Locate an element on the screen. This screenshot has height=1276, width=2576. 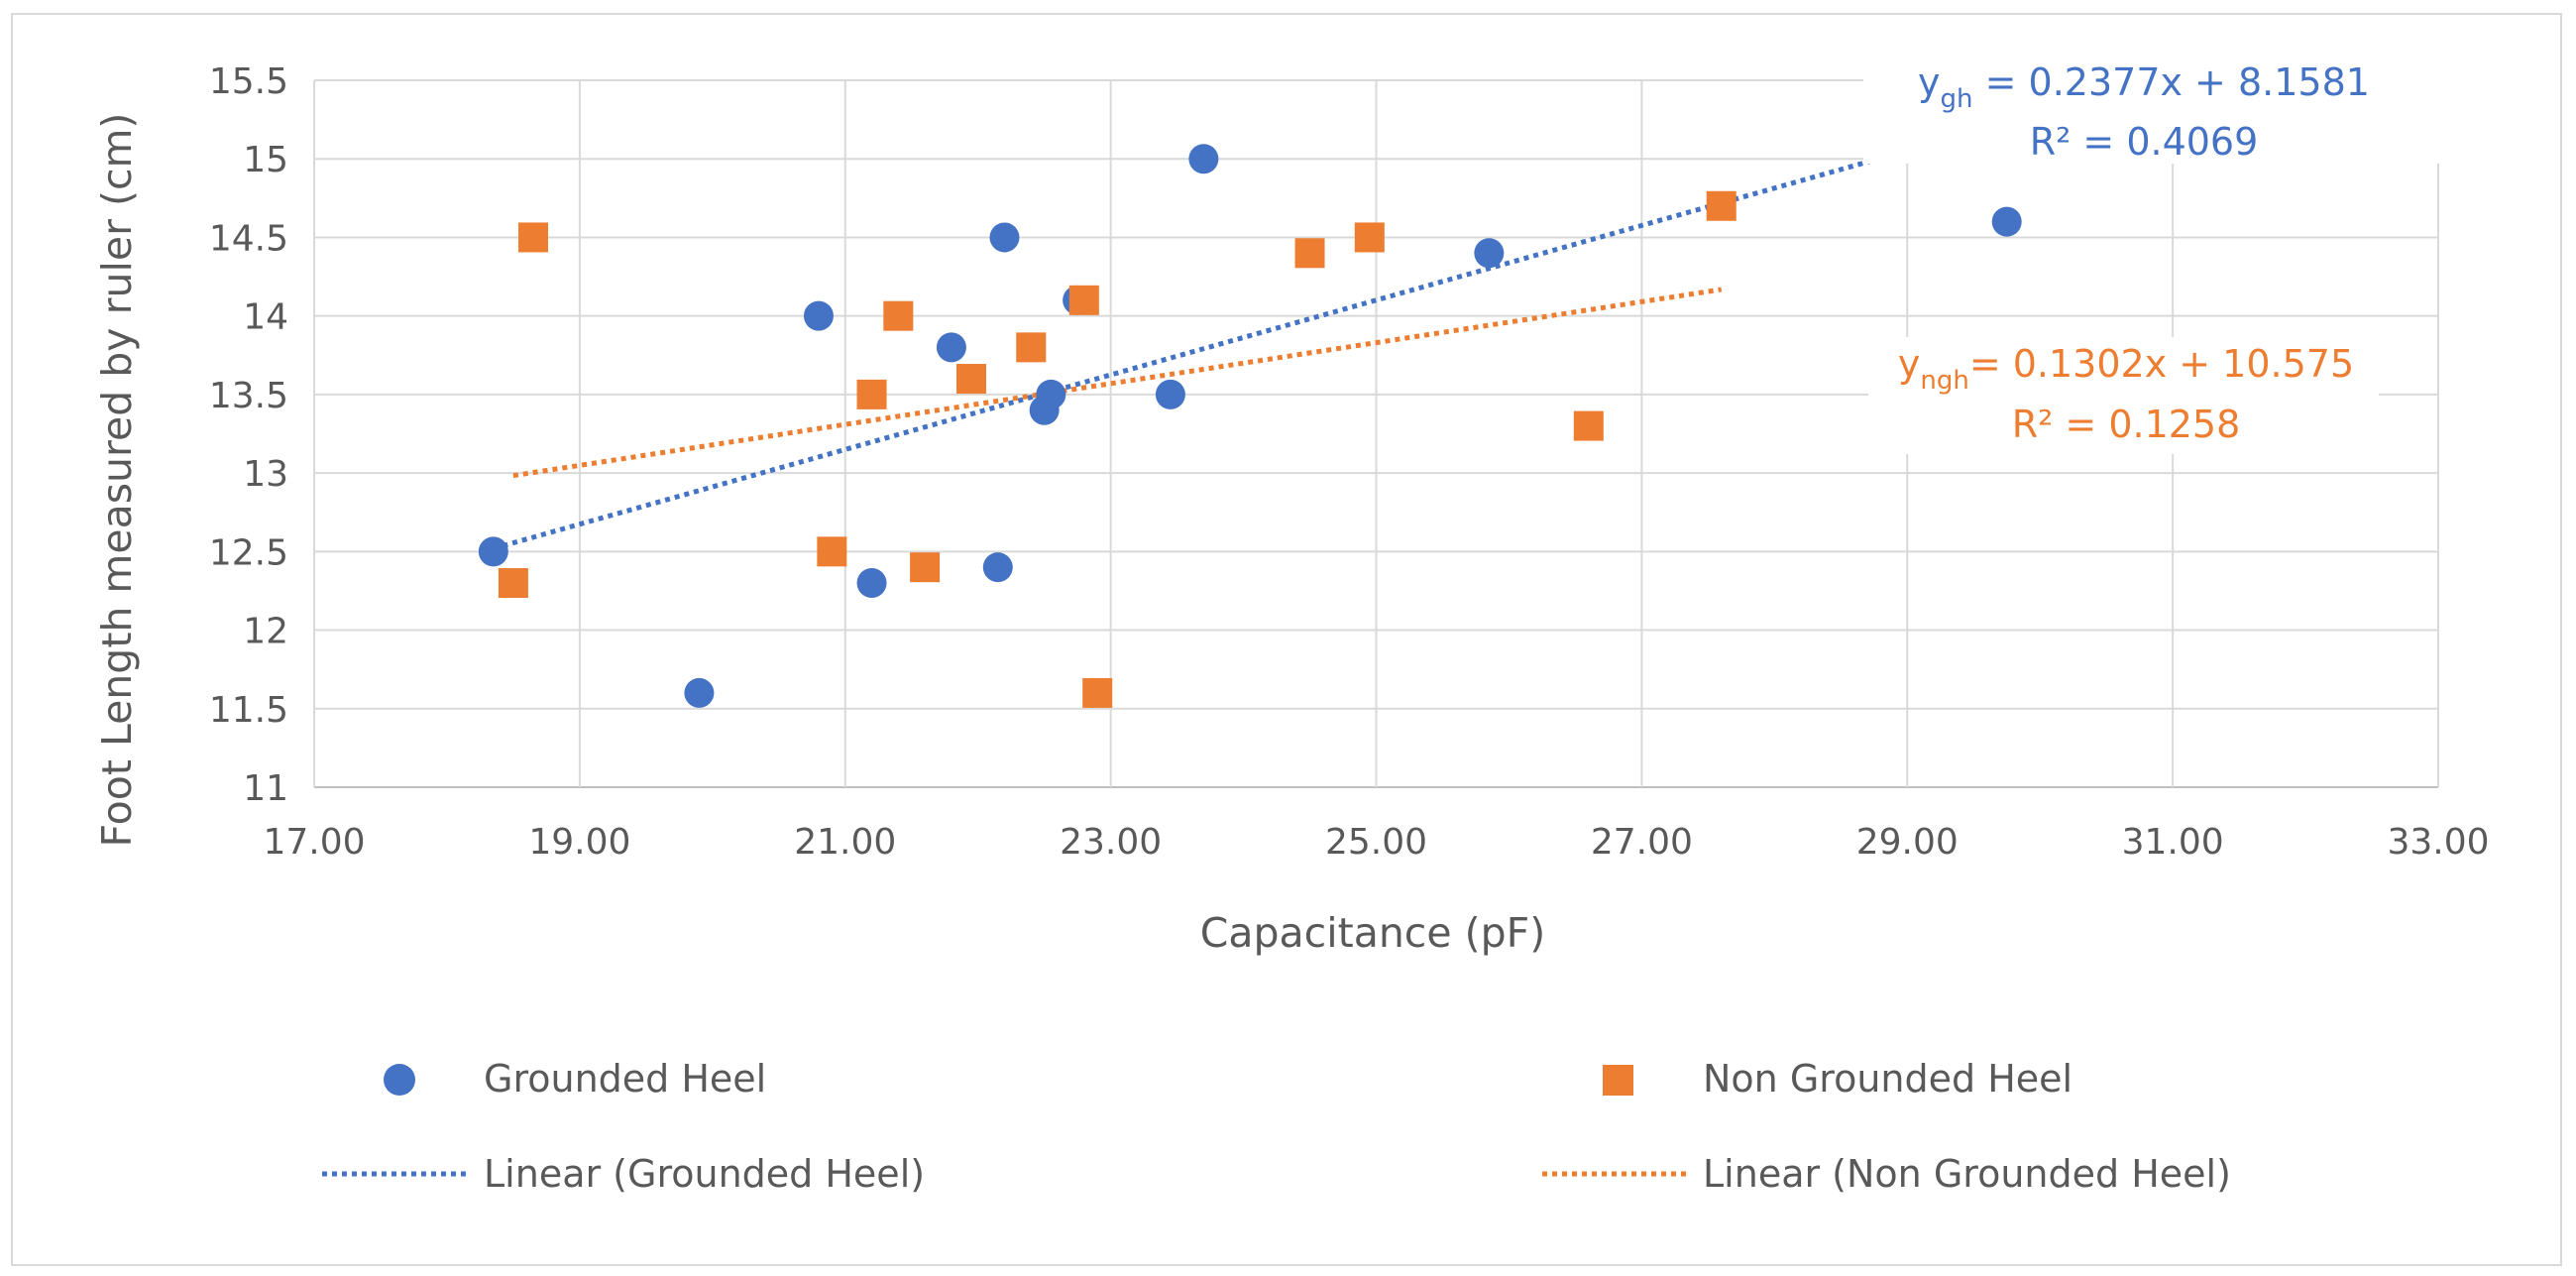
equation-ngh-prefix: y is located at coordinates (1909, 364).